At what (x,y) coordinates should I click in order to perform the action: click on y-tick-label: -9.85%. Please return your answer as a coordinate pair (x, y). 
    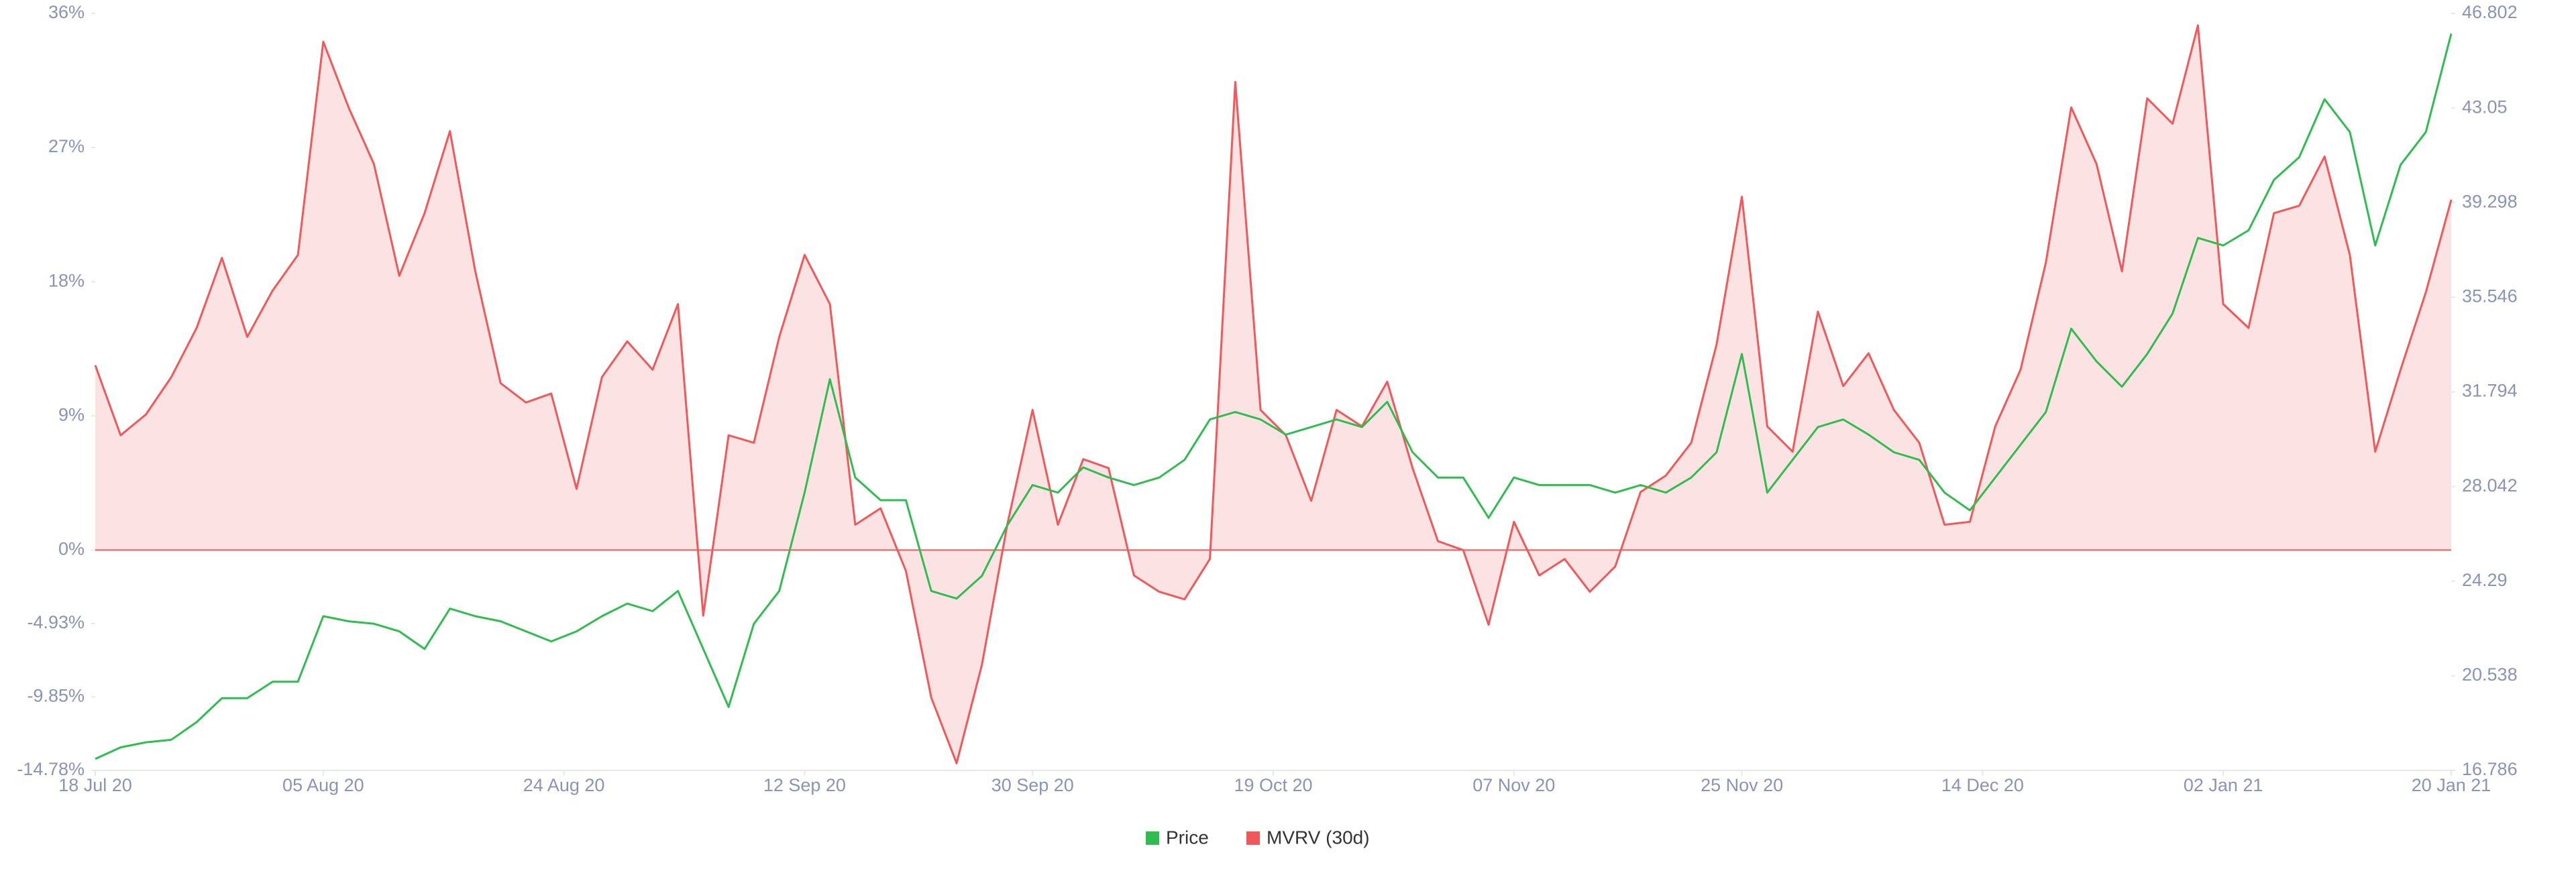
    Looking at the image, I should click on (56, 696).